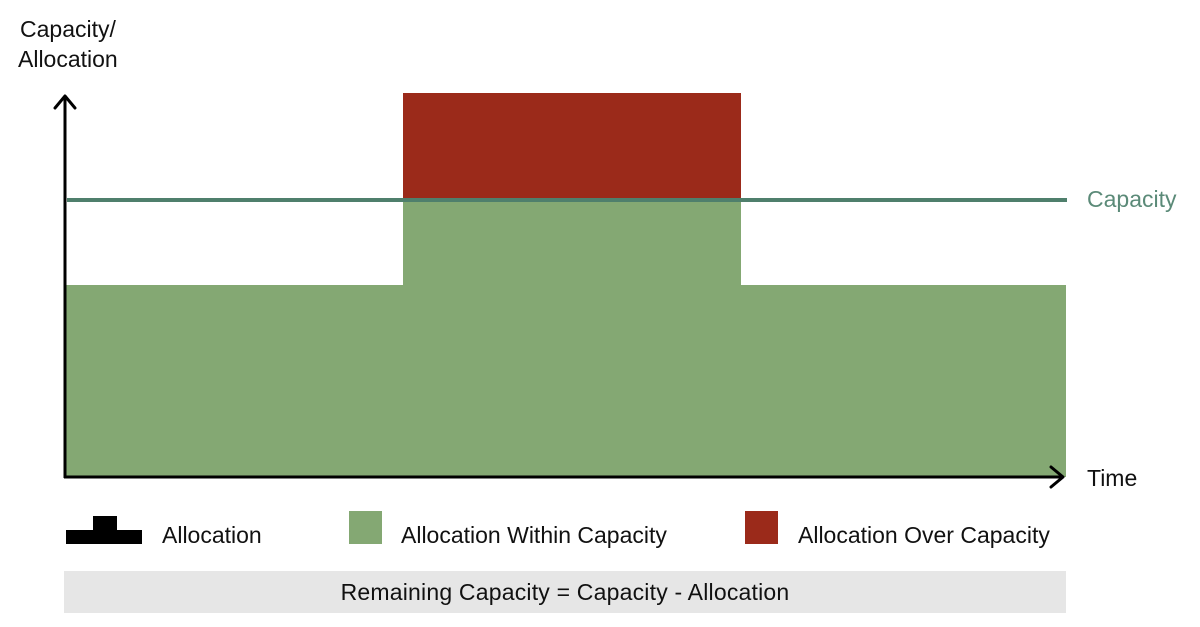 This screenshot has width=1200, height=627. What do you see at coordinates (104, 530) in the screenshot?
I see `allocation-legend-icon` at bounding box center [104, 530].